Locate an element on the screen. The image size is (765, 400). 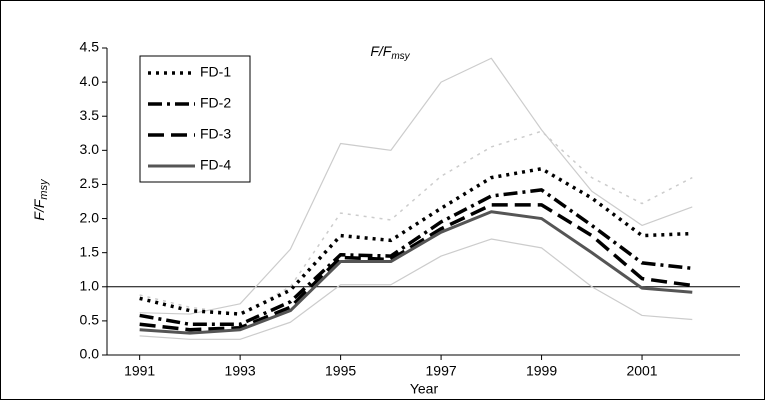
x-tick-label: 1995 is located at coordinates (340, 371).